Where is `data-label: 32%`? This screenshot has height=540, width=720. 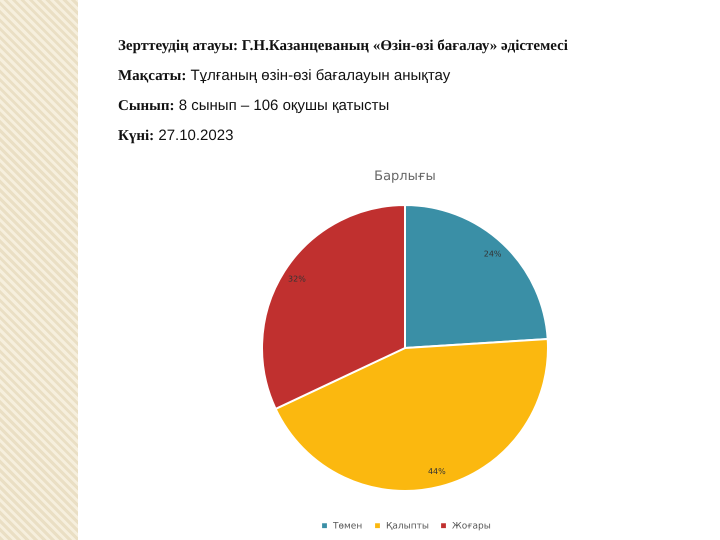
data-label: 32% is located at coordinates (297, 279).